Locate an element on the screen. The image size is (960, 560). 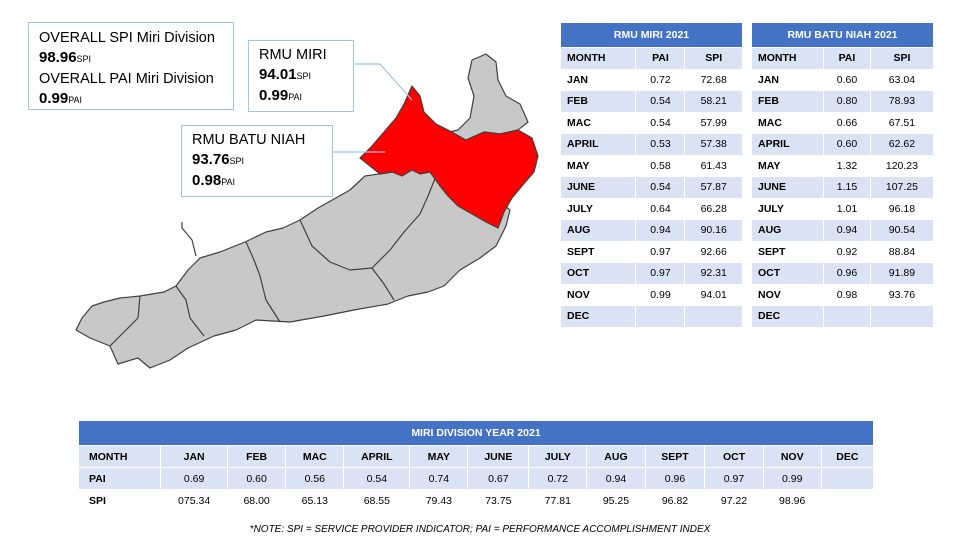
batu-niah-pai-unit: PAI is located at coordinates (228, 182).